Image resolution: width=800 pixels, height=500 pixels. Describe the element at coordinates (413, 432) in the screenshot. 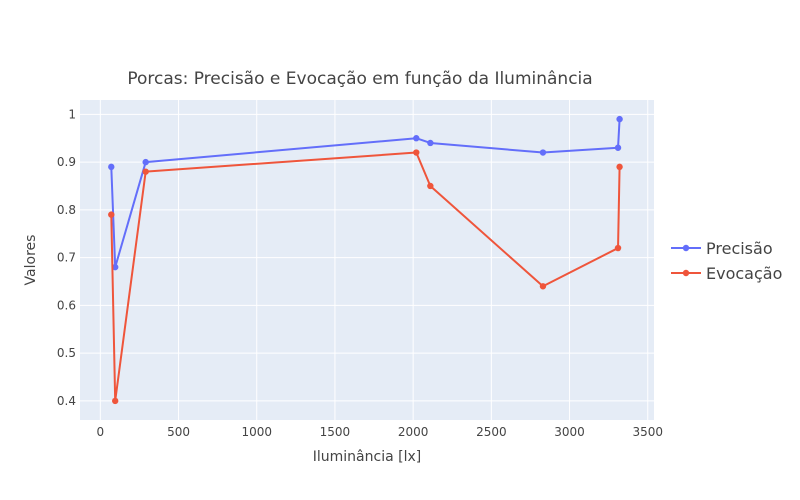

I see `x-tick-label: 2000` at that location.